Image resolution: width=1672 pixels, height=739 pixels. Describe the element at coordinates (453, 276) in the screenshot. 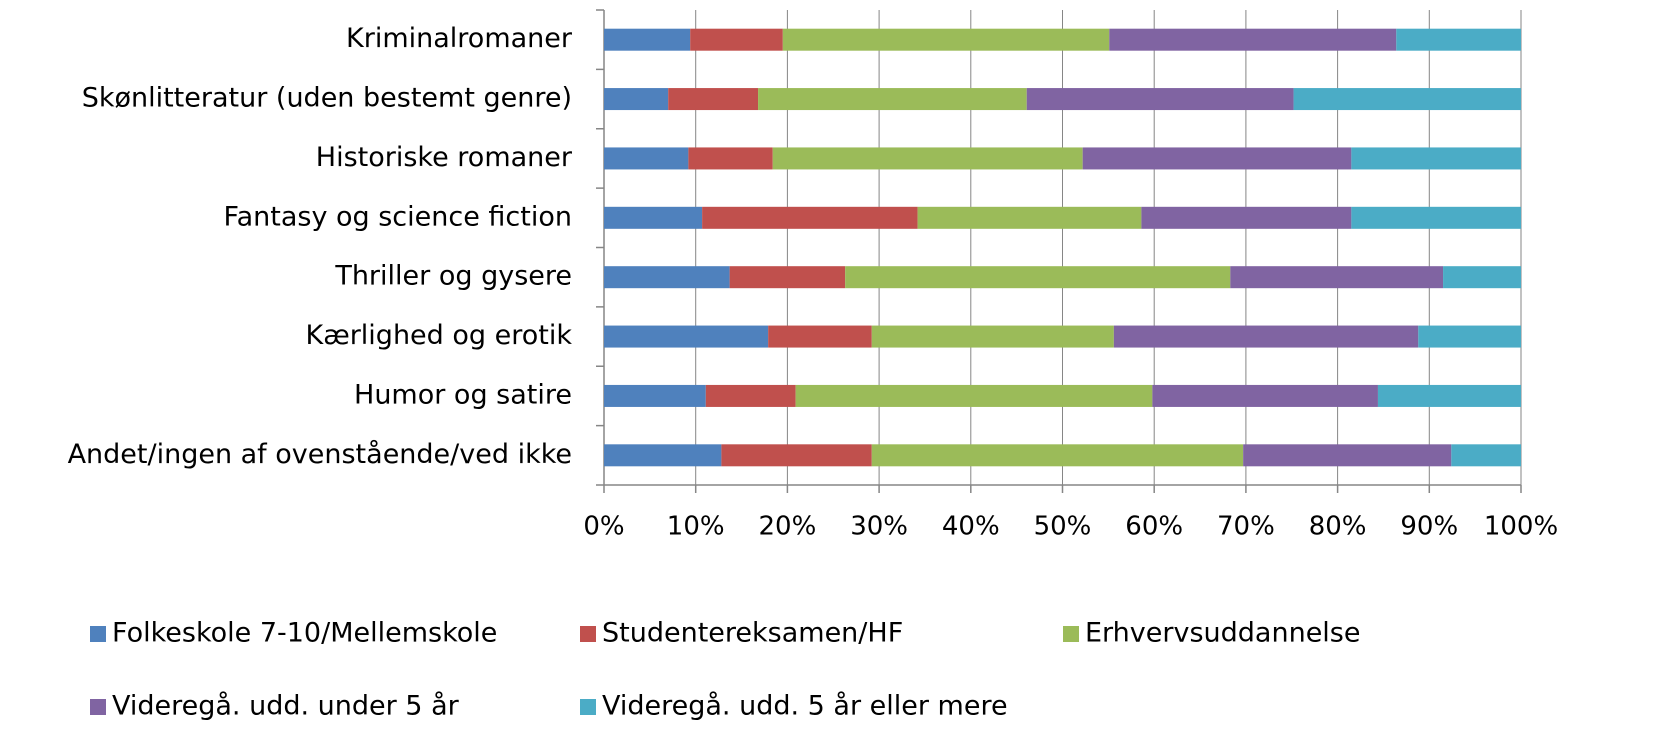

I see `y-tick-label: Thriller og gysere` at that location.